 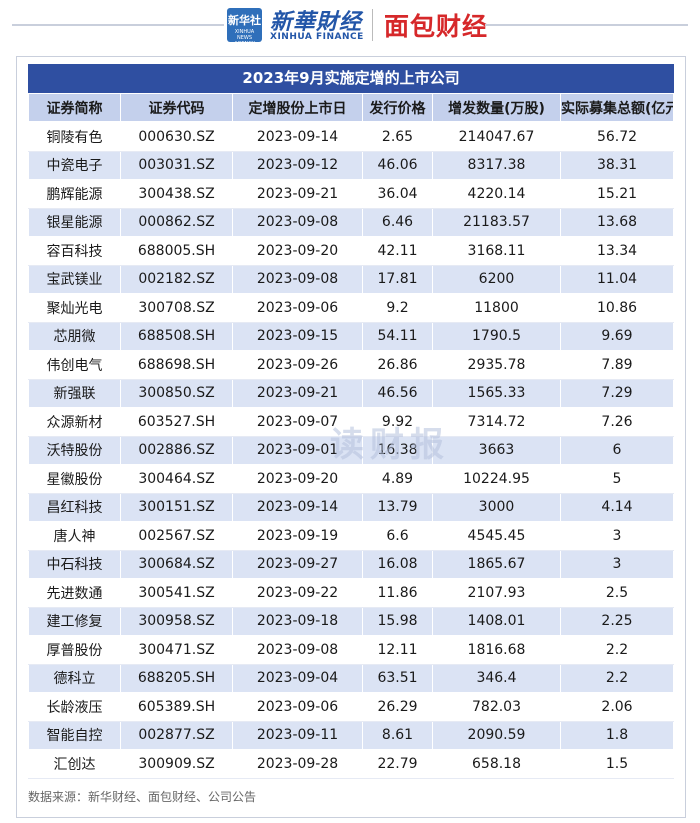 I want to click on table-cell: 2023-09-01, so click(x=297, y=450).